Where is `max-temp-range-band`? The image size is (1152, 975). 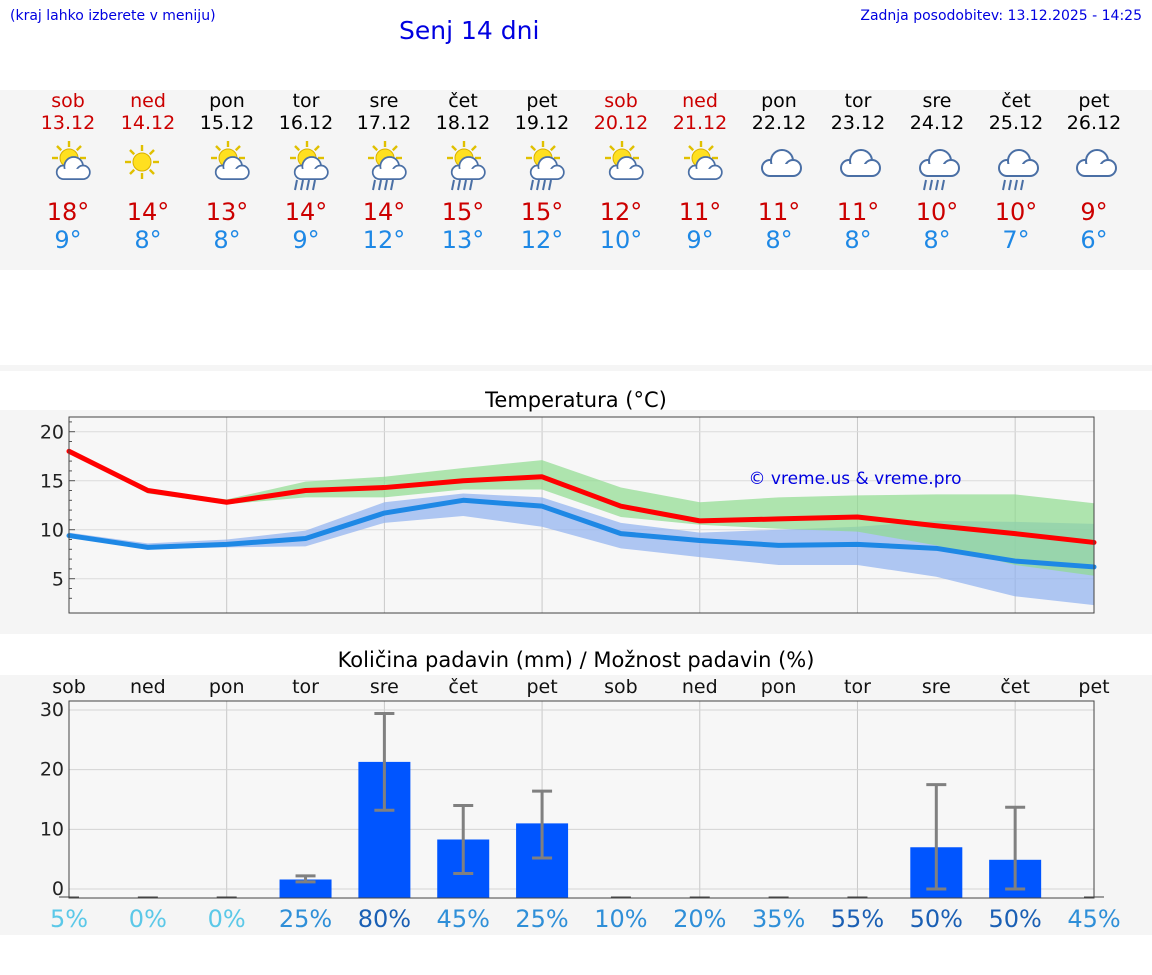
max-temp-range-band is located at coordinates (581, 513).